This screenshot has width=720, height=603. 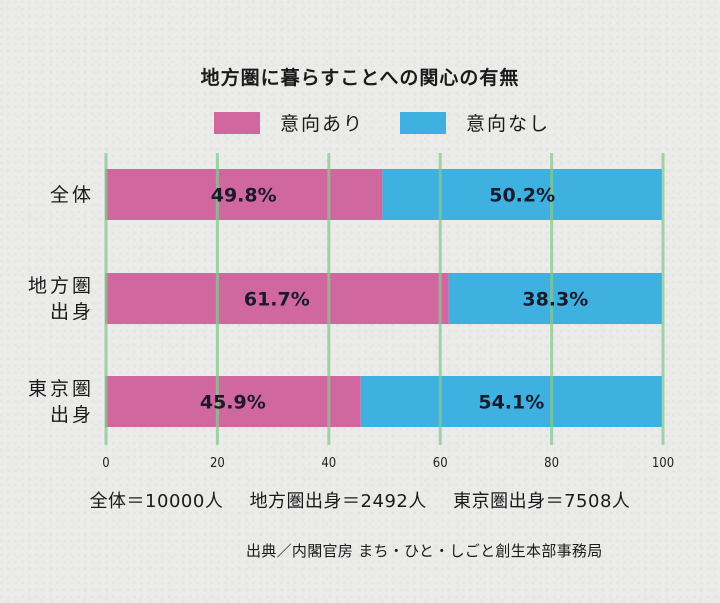 I want to click on x-tick-label: 20, so click(x=217, y=463).